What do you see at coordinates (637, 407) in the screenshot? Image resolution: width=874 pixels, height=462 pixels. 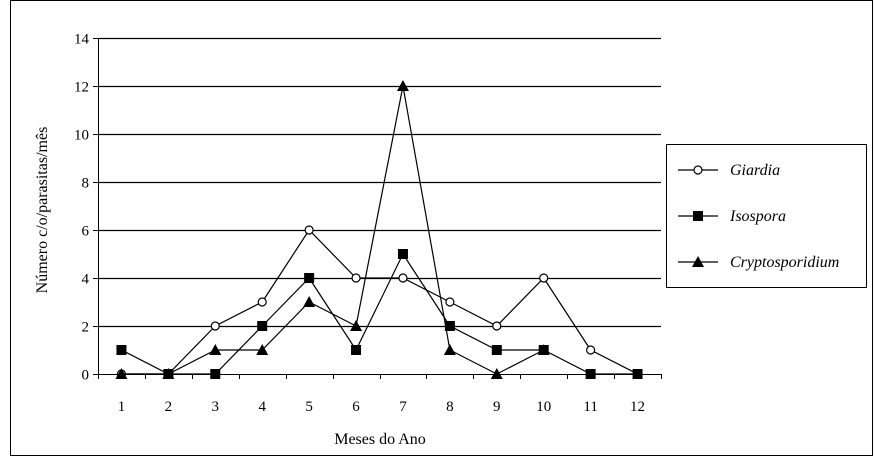 I see `x-tick-label: 12` at bounding box center [637, 407].